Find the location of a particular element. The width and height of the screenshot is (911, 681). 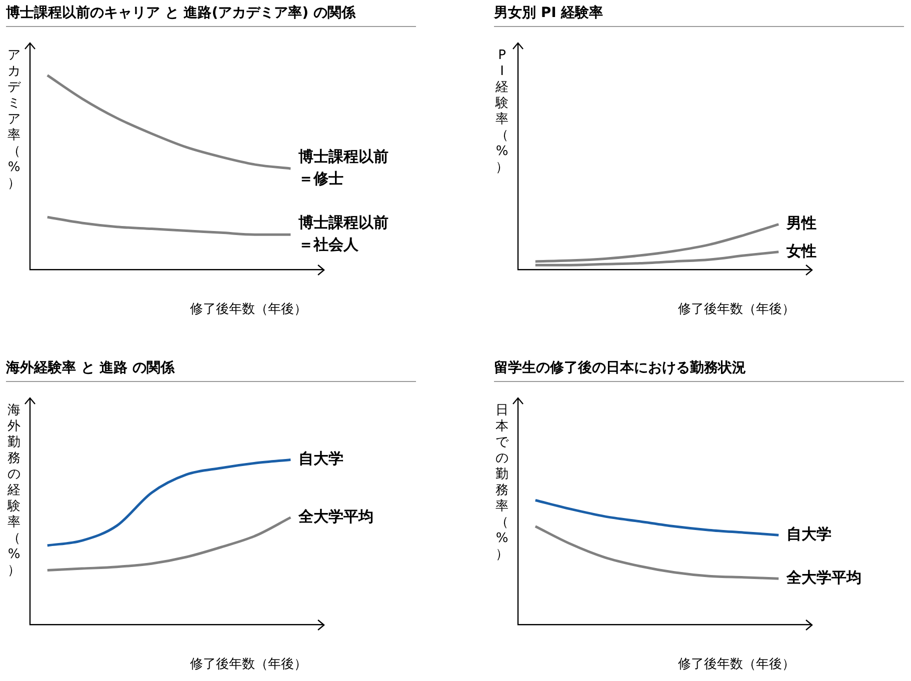

chart-title: 留学生の修了後の日本における勤務状況 is located at coordinates (699, 370).